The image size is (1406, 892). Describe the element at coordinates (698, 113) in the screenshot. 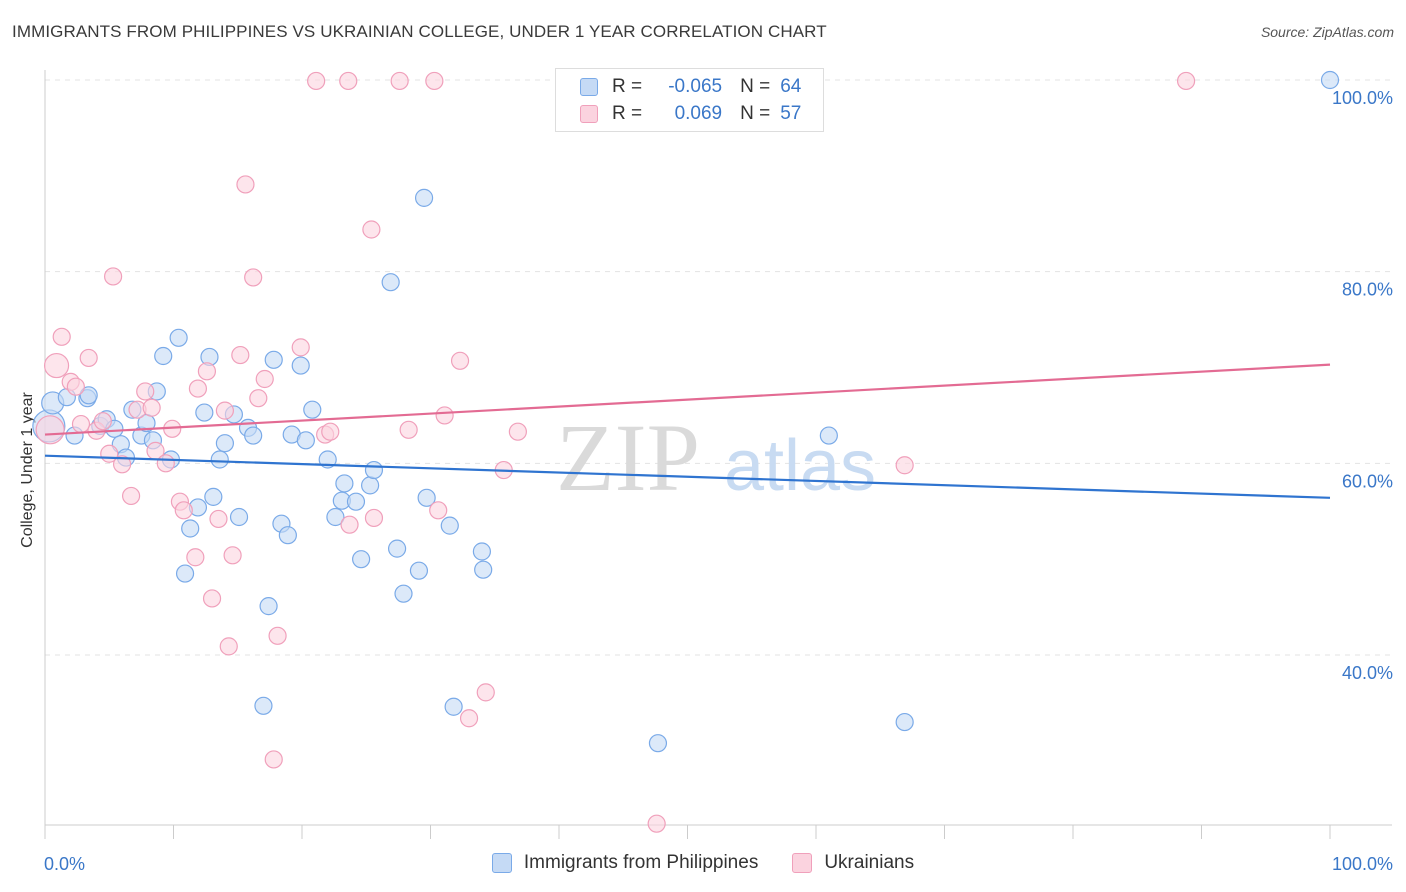

I see `r-value: 0.069` at that location.